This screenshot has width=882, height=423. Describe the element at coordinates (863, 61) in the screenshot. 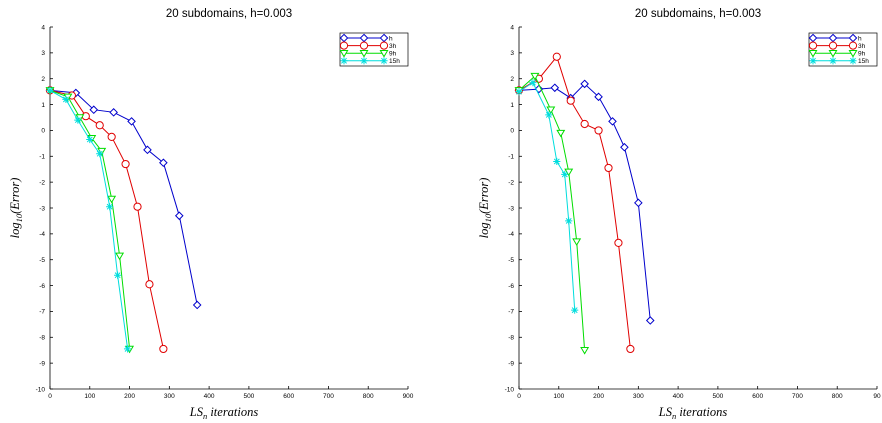

I see `legend-label-15h: 15h` at that location.